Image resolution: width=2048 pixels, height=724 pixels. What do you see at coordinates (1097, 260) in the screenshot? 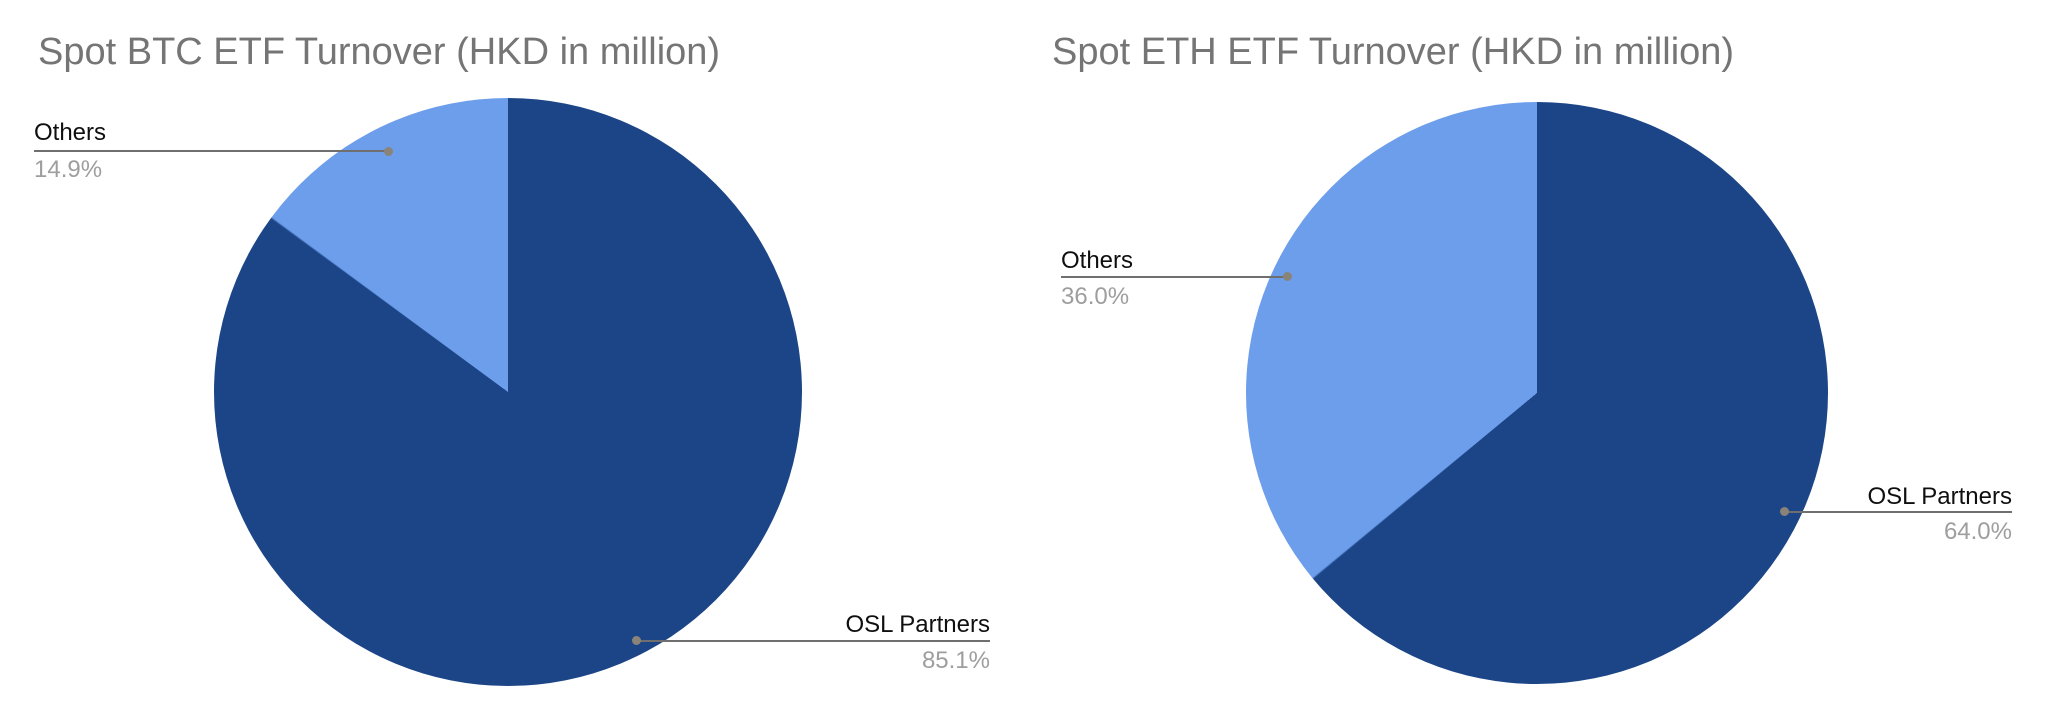
I see `eth-others-label: Others` at bounding box center [1097, 260].